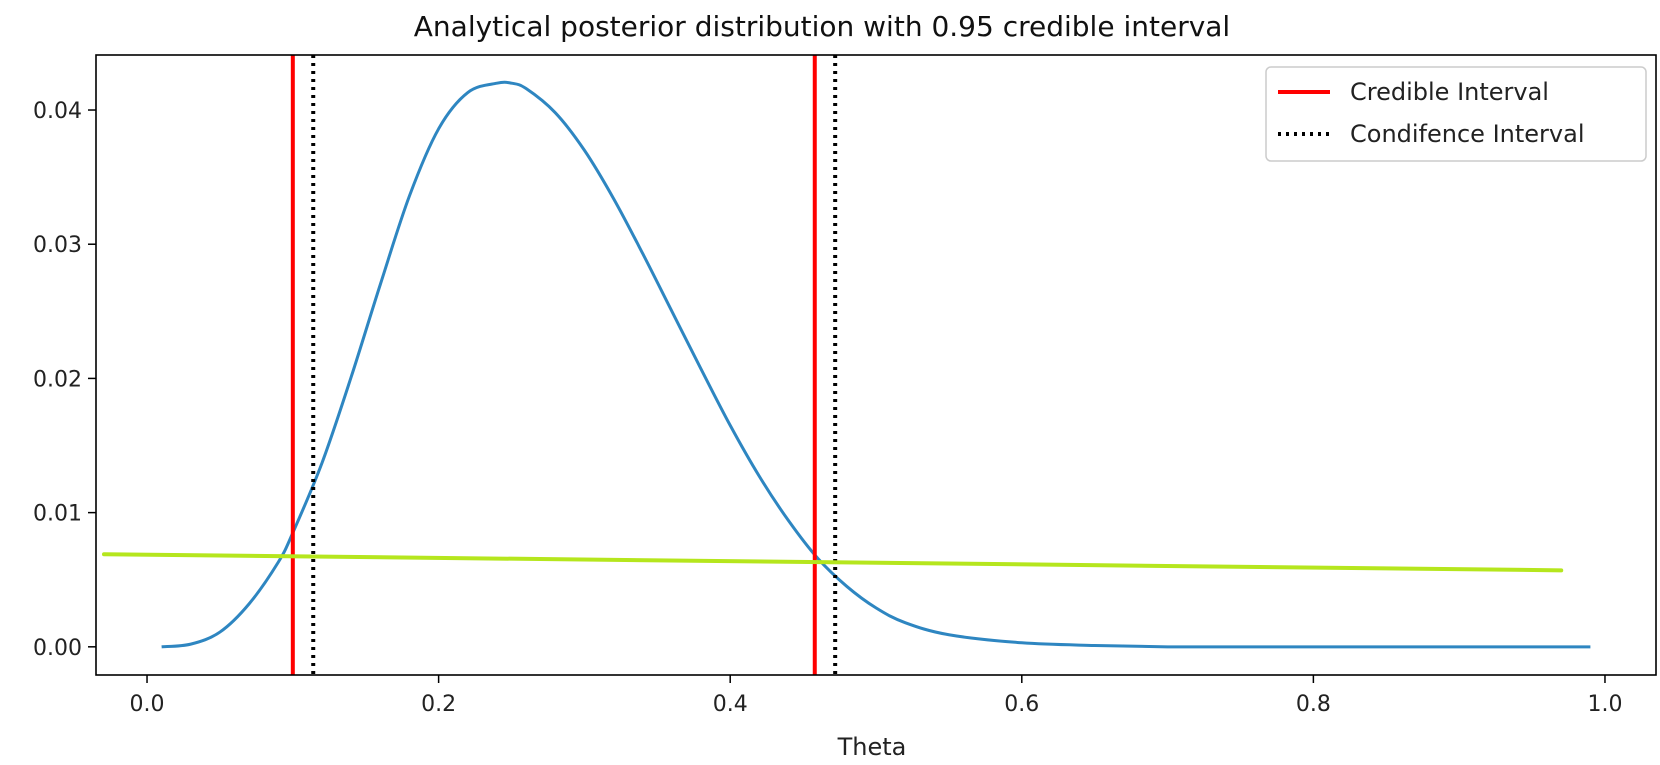  What do you see at coordinates (833, 562) in the screenshot?
I see `annotation-line` at bounding box center [833, 562].